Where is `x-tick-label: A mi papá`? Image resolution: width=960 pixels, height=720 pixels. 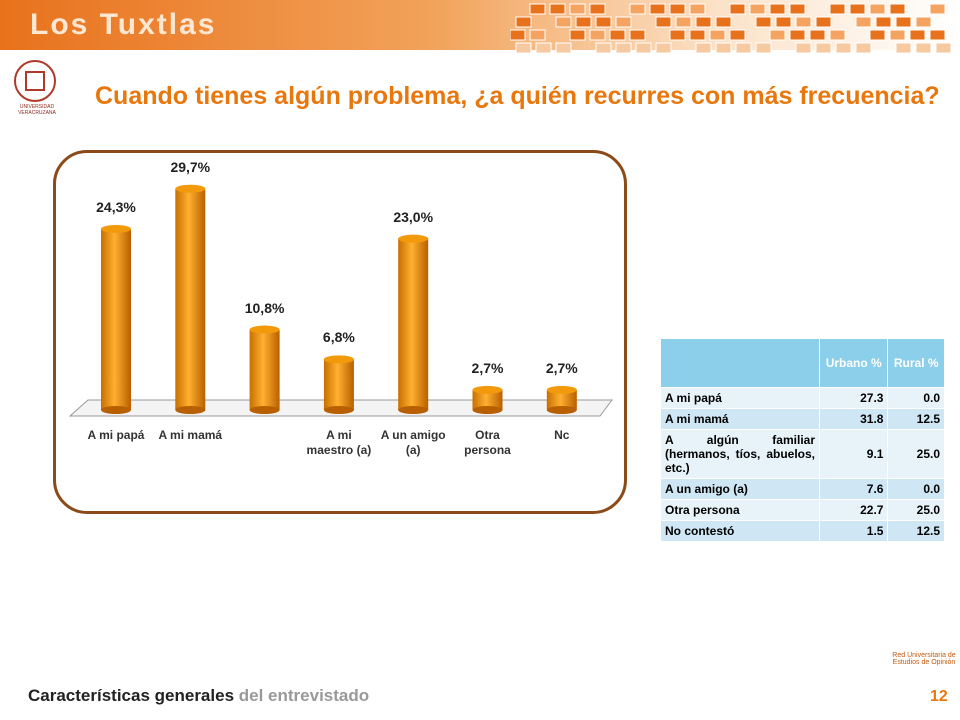 x-tick-label: A mi papá is located at coordinates (116, 435).